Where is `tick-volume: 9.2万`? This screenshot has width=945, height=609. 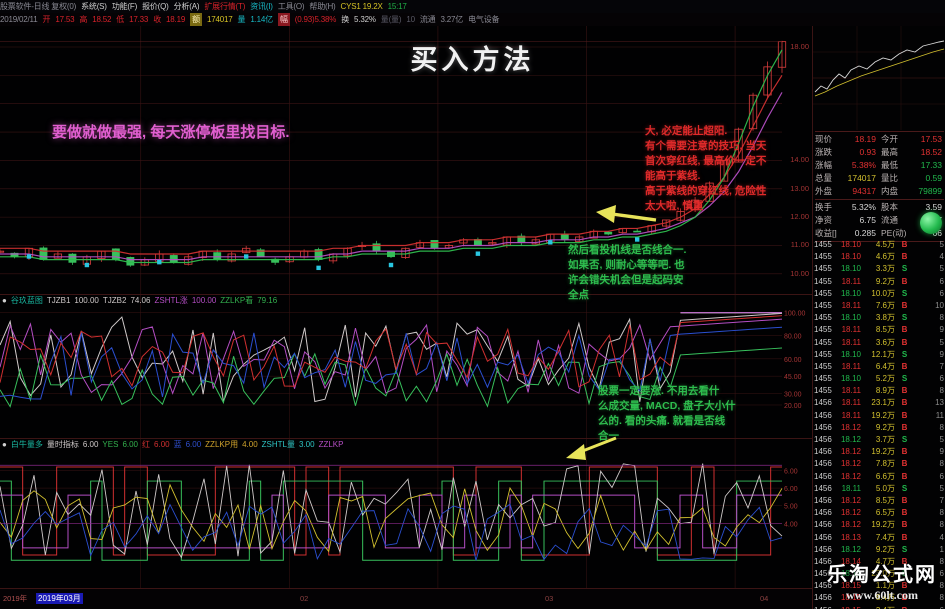 tick-volume: 9.2万 is located at coordinates (885, 549).